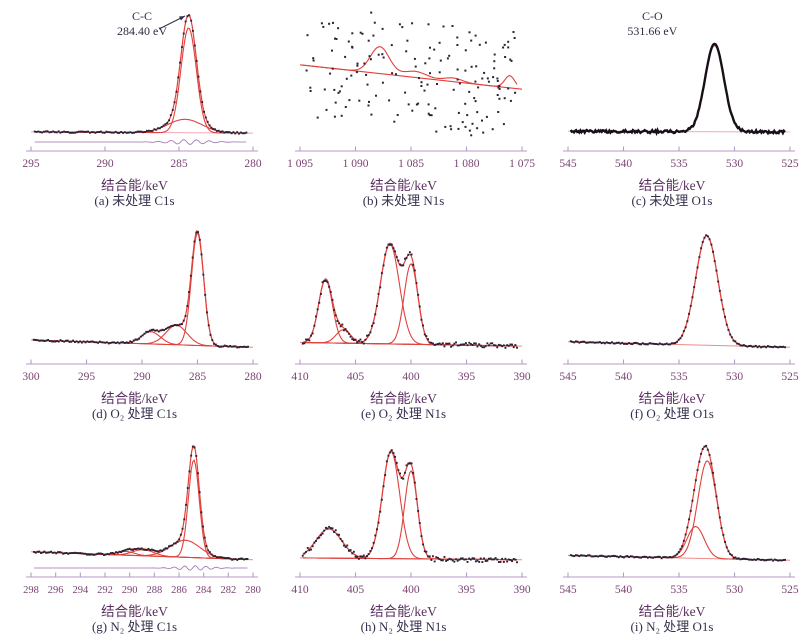  What do you see at coordinates (672, 200) in the screenshot?
I see `subplot-caption: (c) 未处理 O1s` at bounding box center [672, 200].